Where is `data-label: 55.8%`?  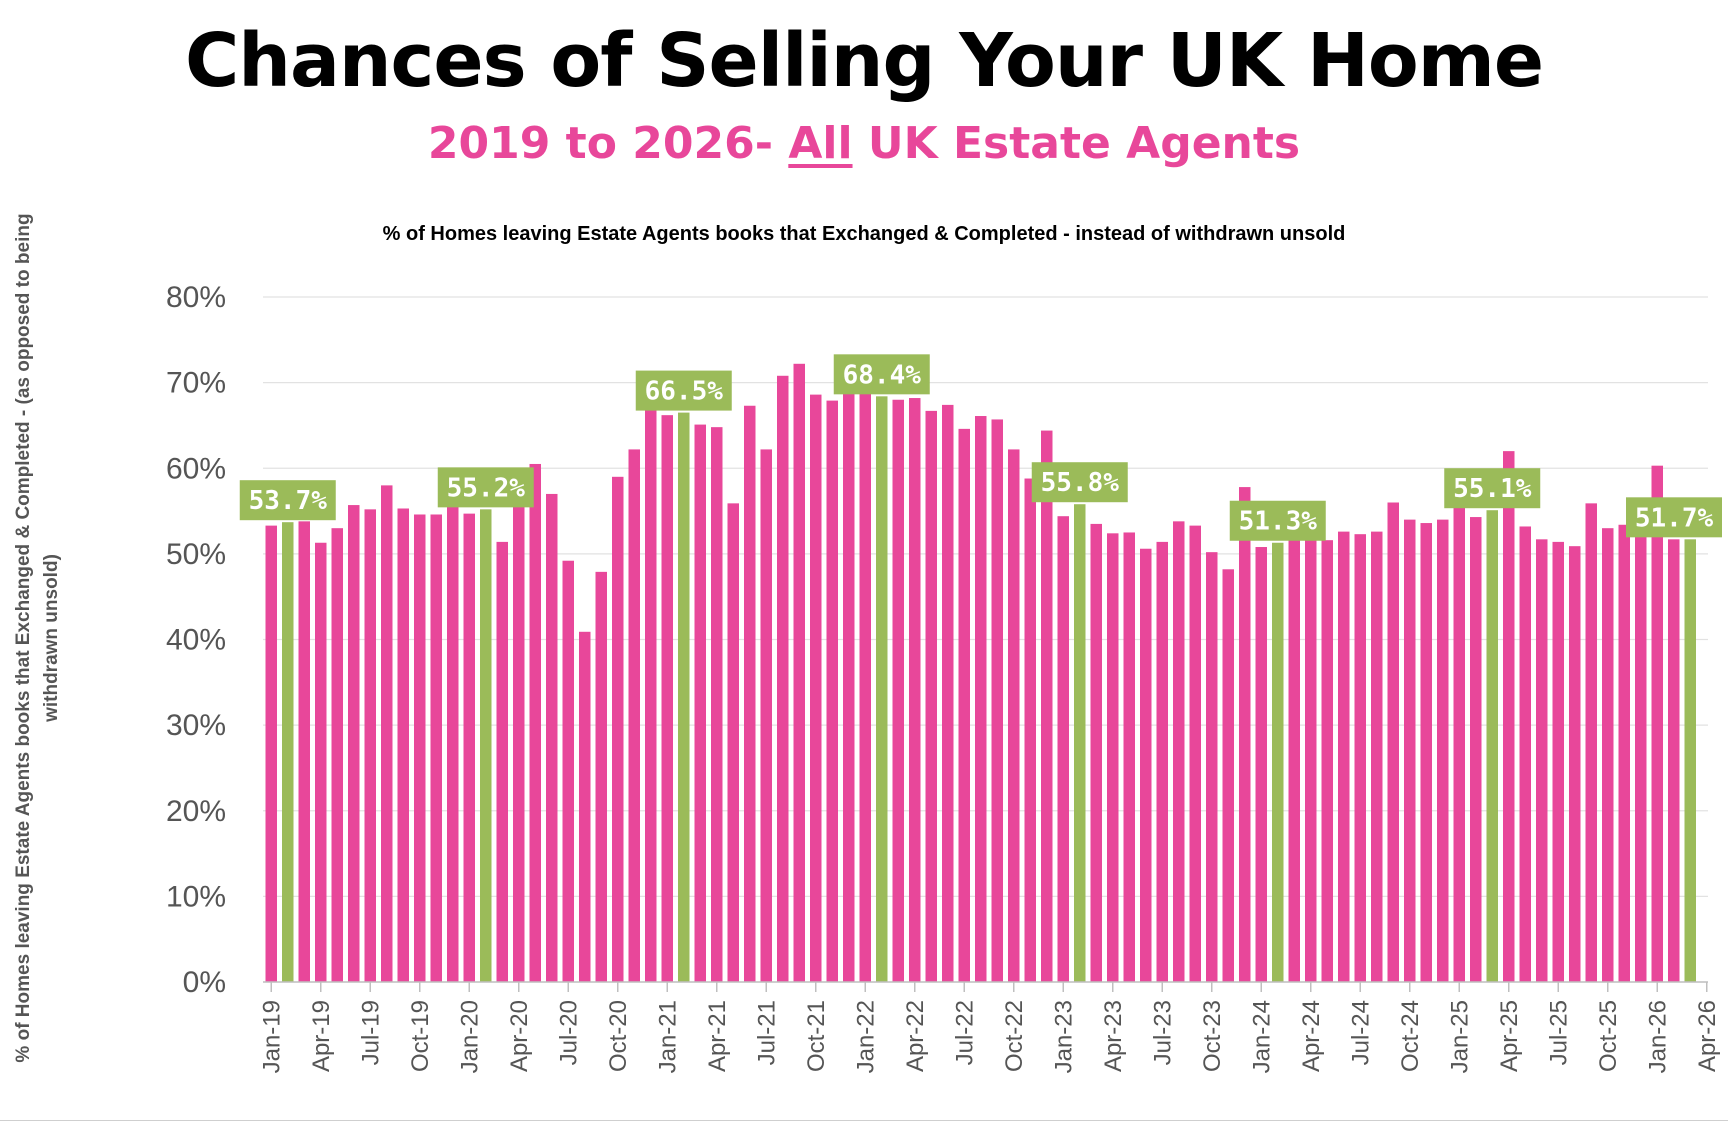 data-label: 55.8% is located at coordinates (1080, 483).